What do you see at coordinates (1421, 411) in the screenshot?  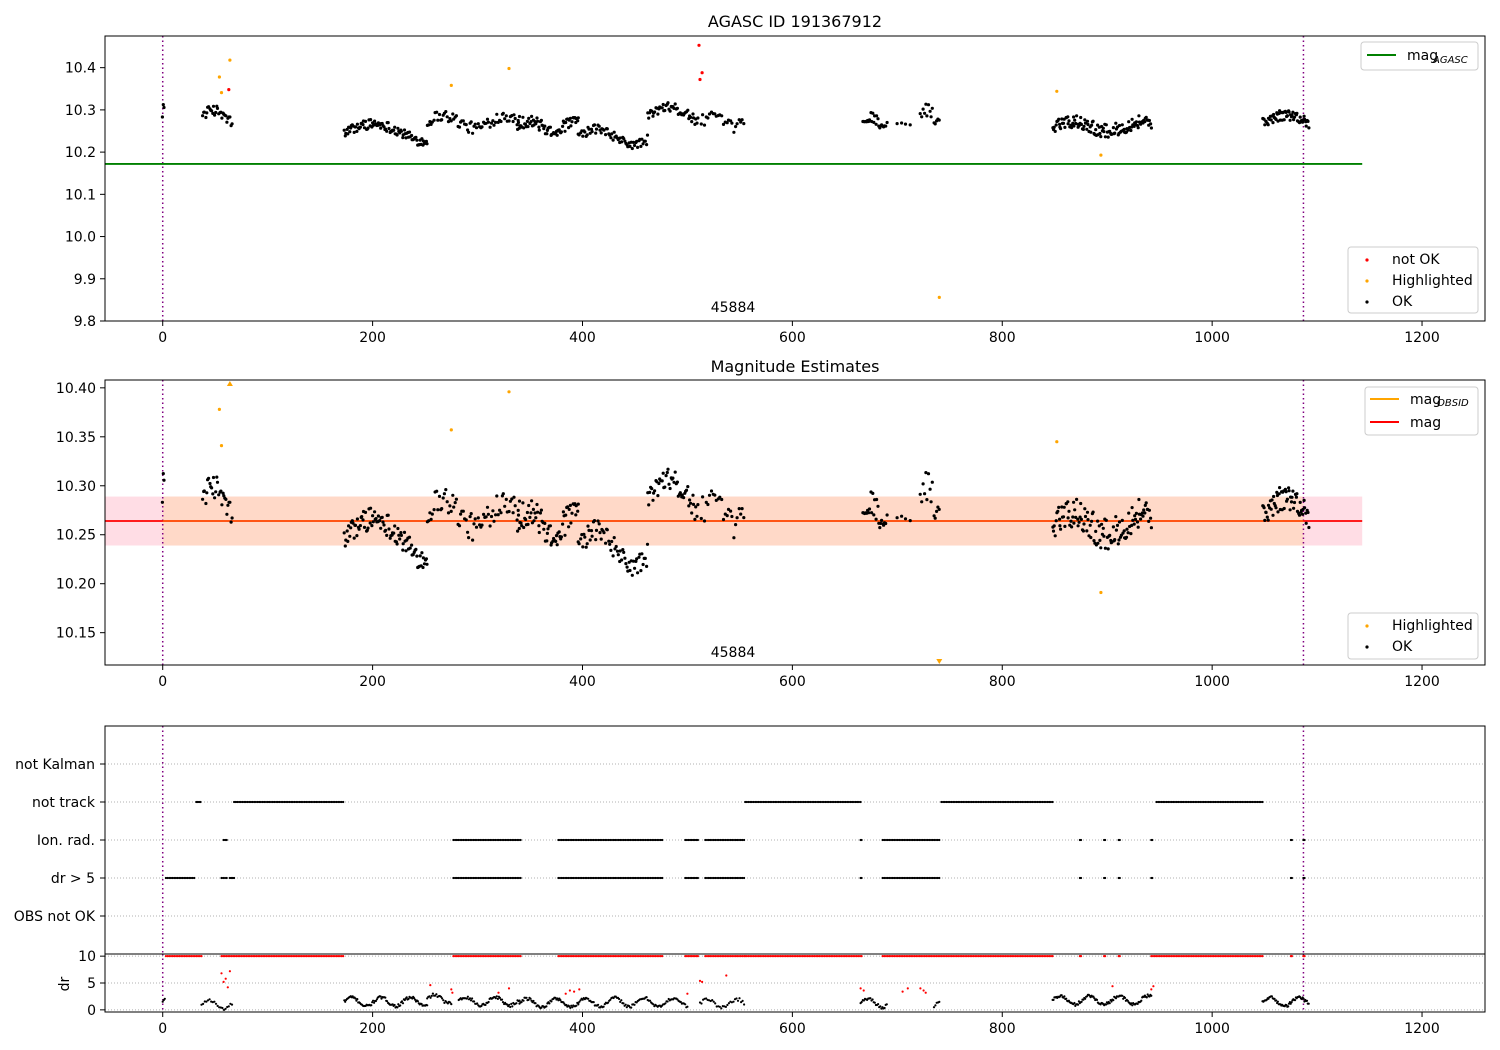 I see `legend-top: mag OBSID mag` at bounding box center [1421, 411].